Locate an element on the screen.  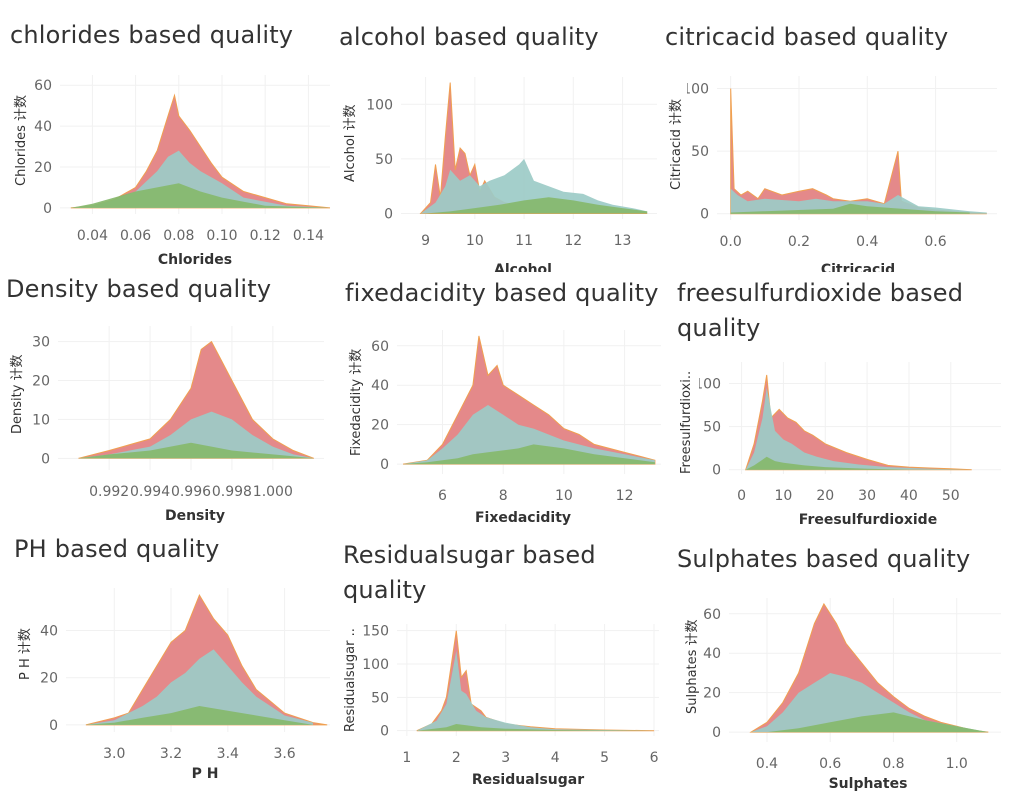
x-tick-label: 20 is located at coordinates (825, 496).